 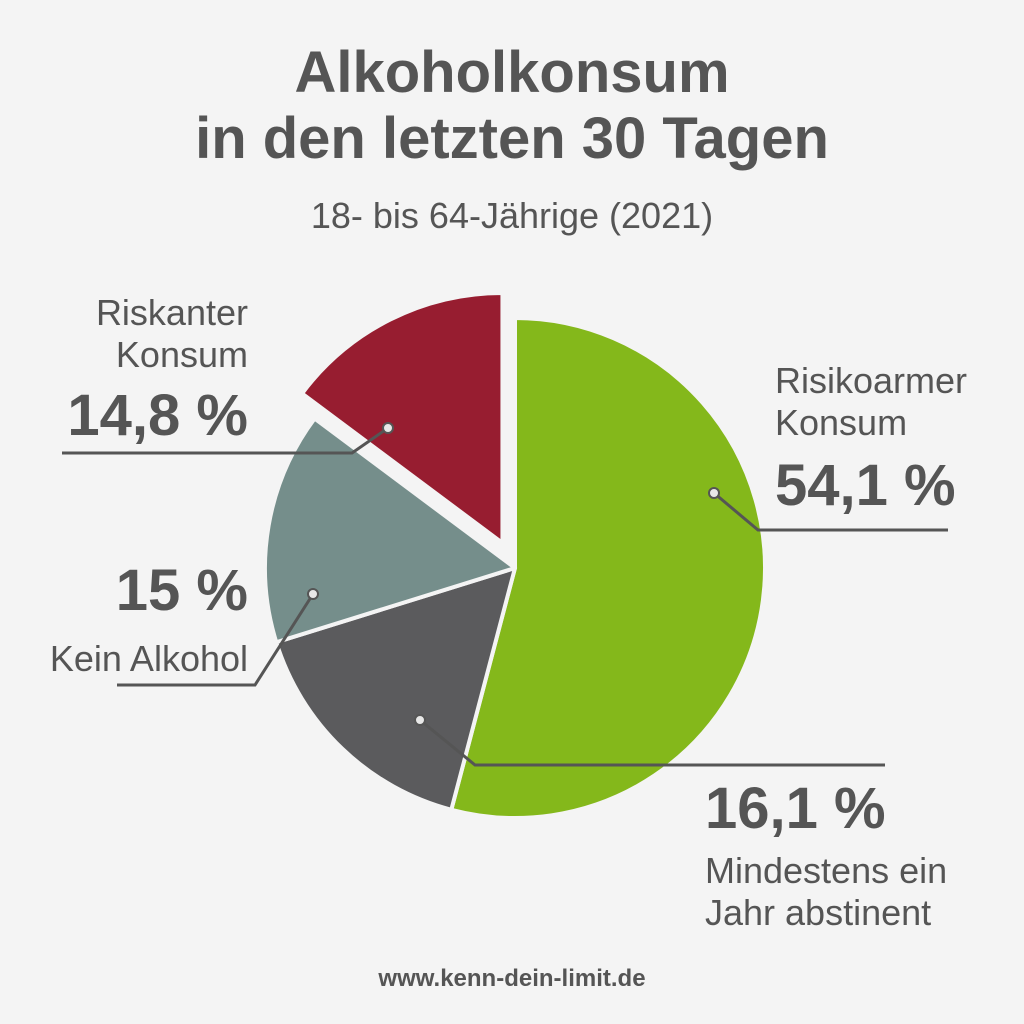 I want to click on label-kein-name: Kein Alkohol, so click(x=148, y=658).